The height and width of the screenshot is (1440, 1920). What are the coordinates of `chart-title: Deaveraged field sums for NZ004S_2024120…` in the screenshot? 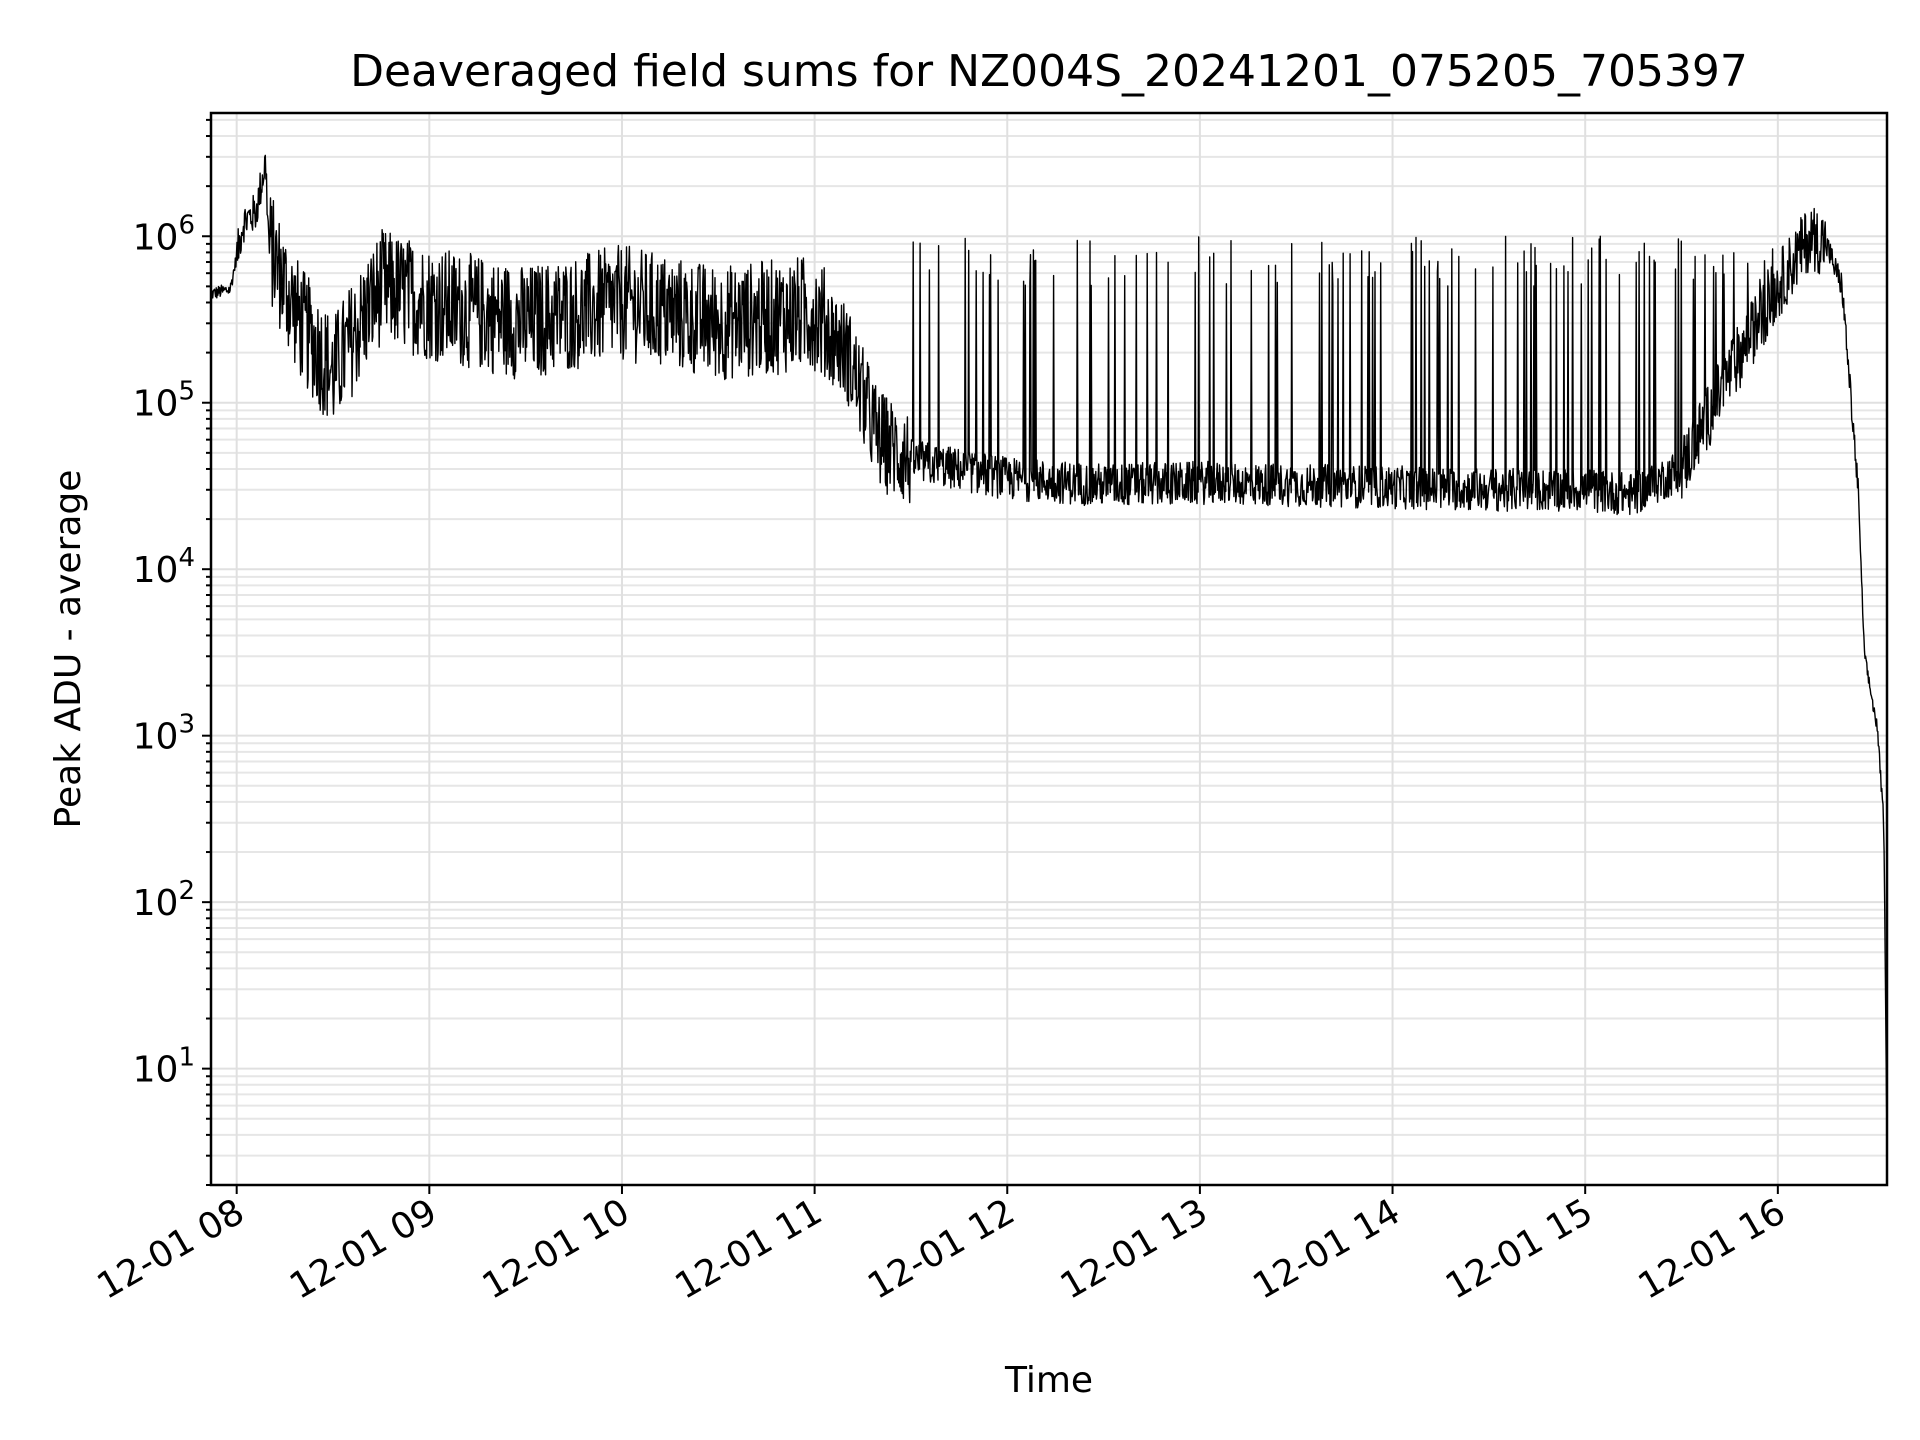 It's located at (1049, 71).